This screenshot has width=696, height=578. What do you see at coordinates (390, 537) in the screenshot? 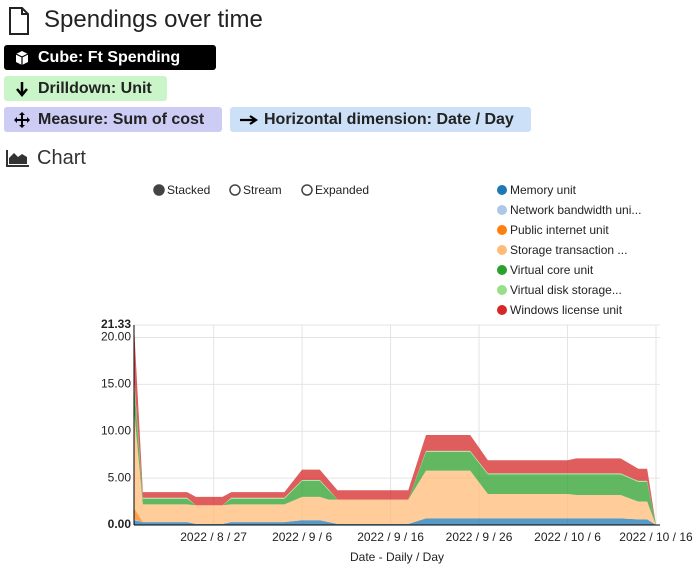
I see `x-tick-label: 2022 / 9 / 16` at bounding box center [390, 537].